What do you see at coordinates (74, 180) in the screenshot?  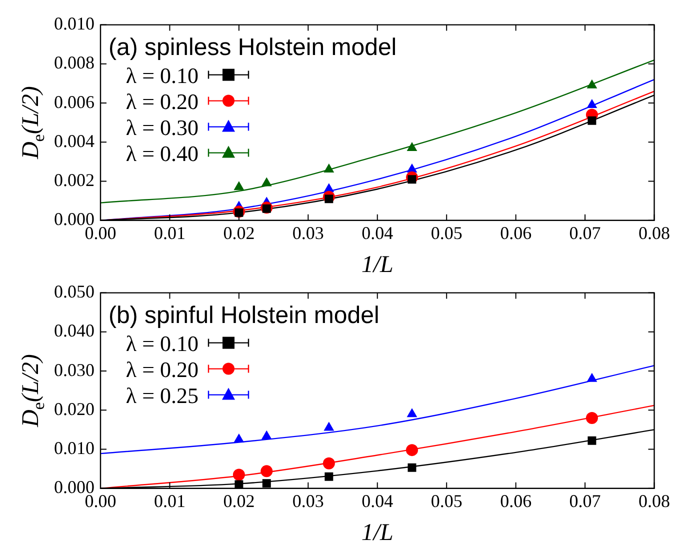 I see `y-tick-label: 0.002` at bounding box center [74, 180].